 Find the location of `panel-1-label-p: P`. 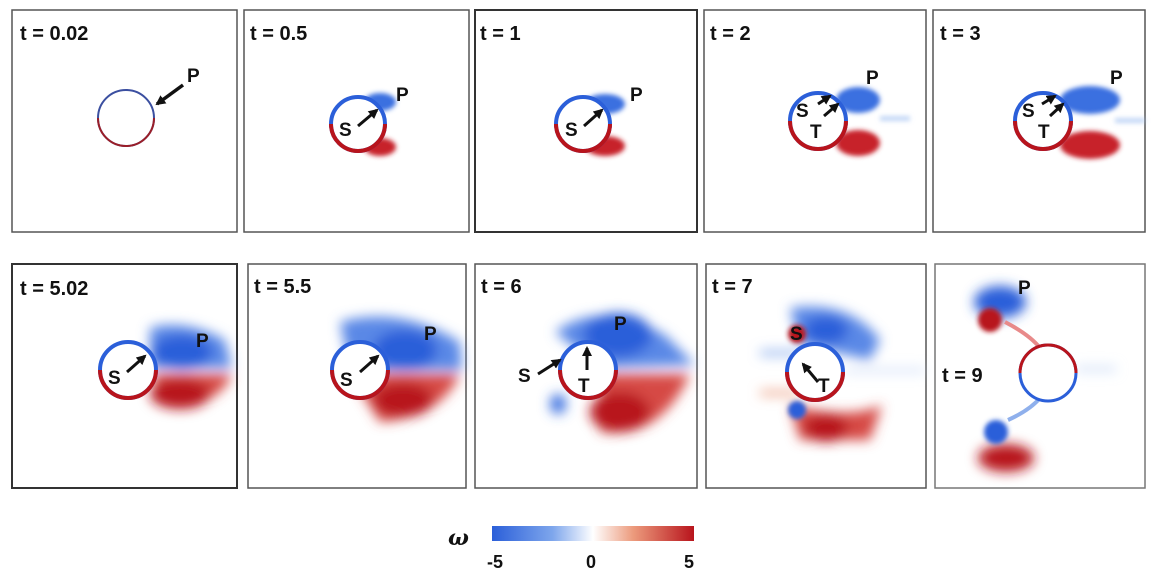

panel-1-label-p: P is located at coordinates (193, 76).